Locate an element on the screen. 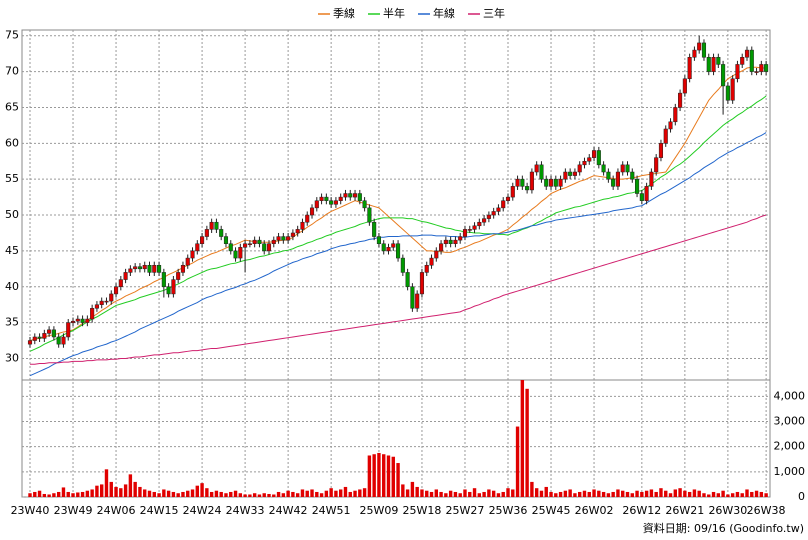 This screenshot has height=540, width=808. x-tick-label: 24W51 is located at coordinates (331, 510).